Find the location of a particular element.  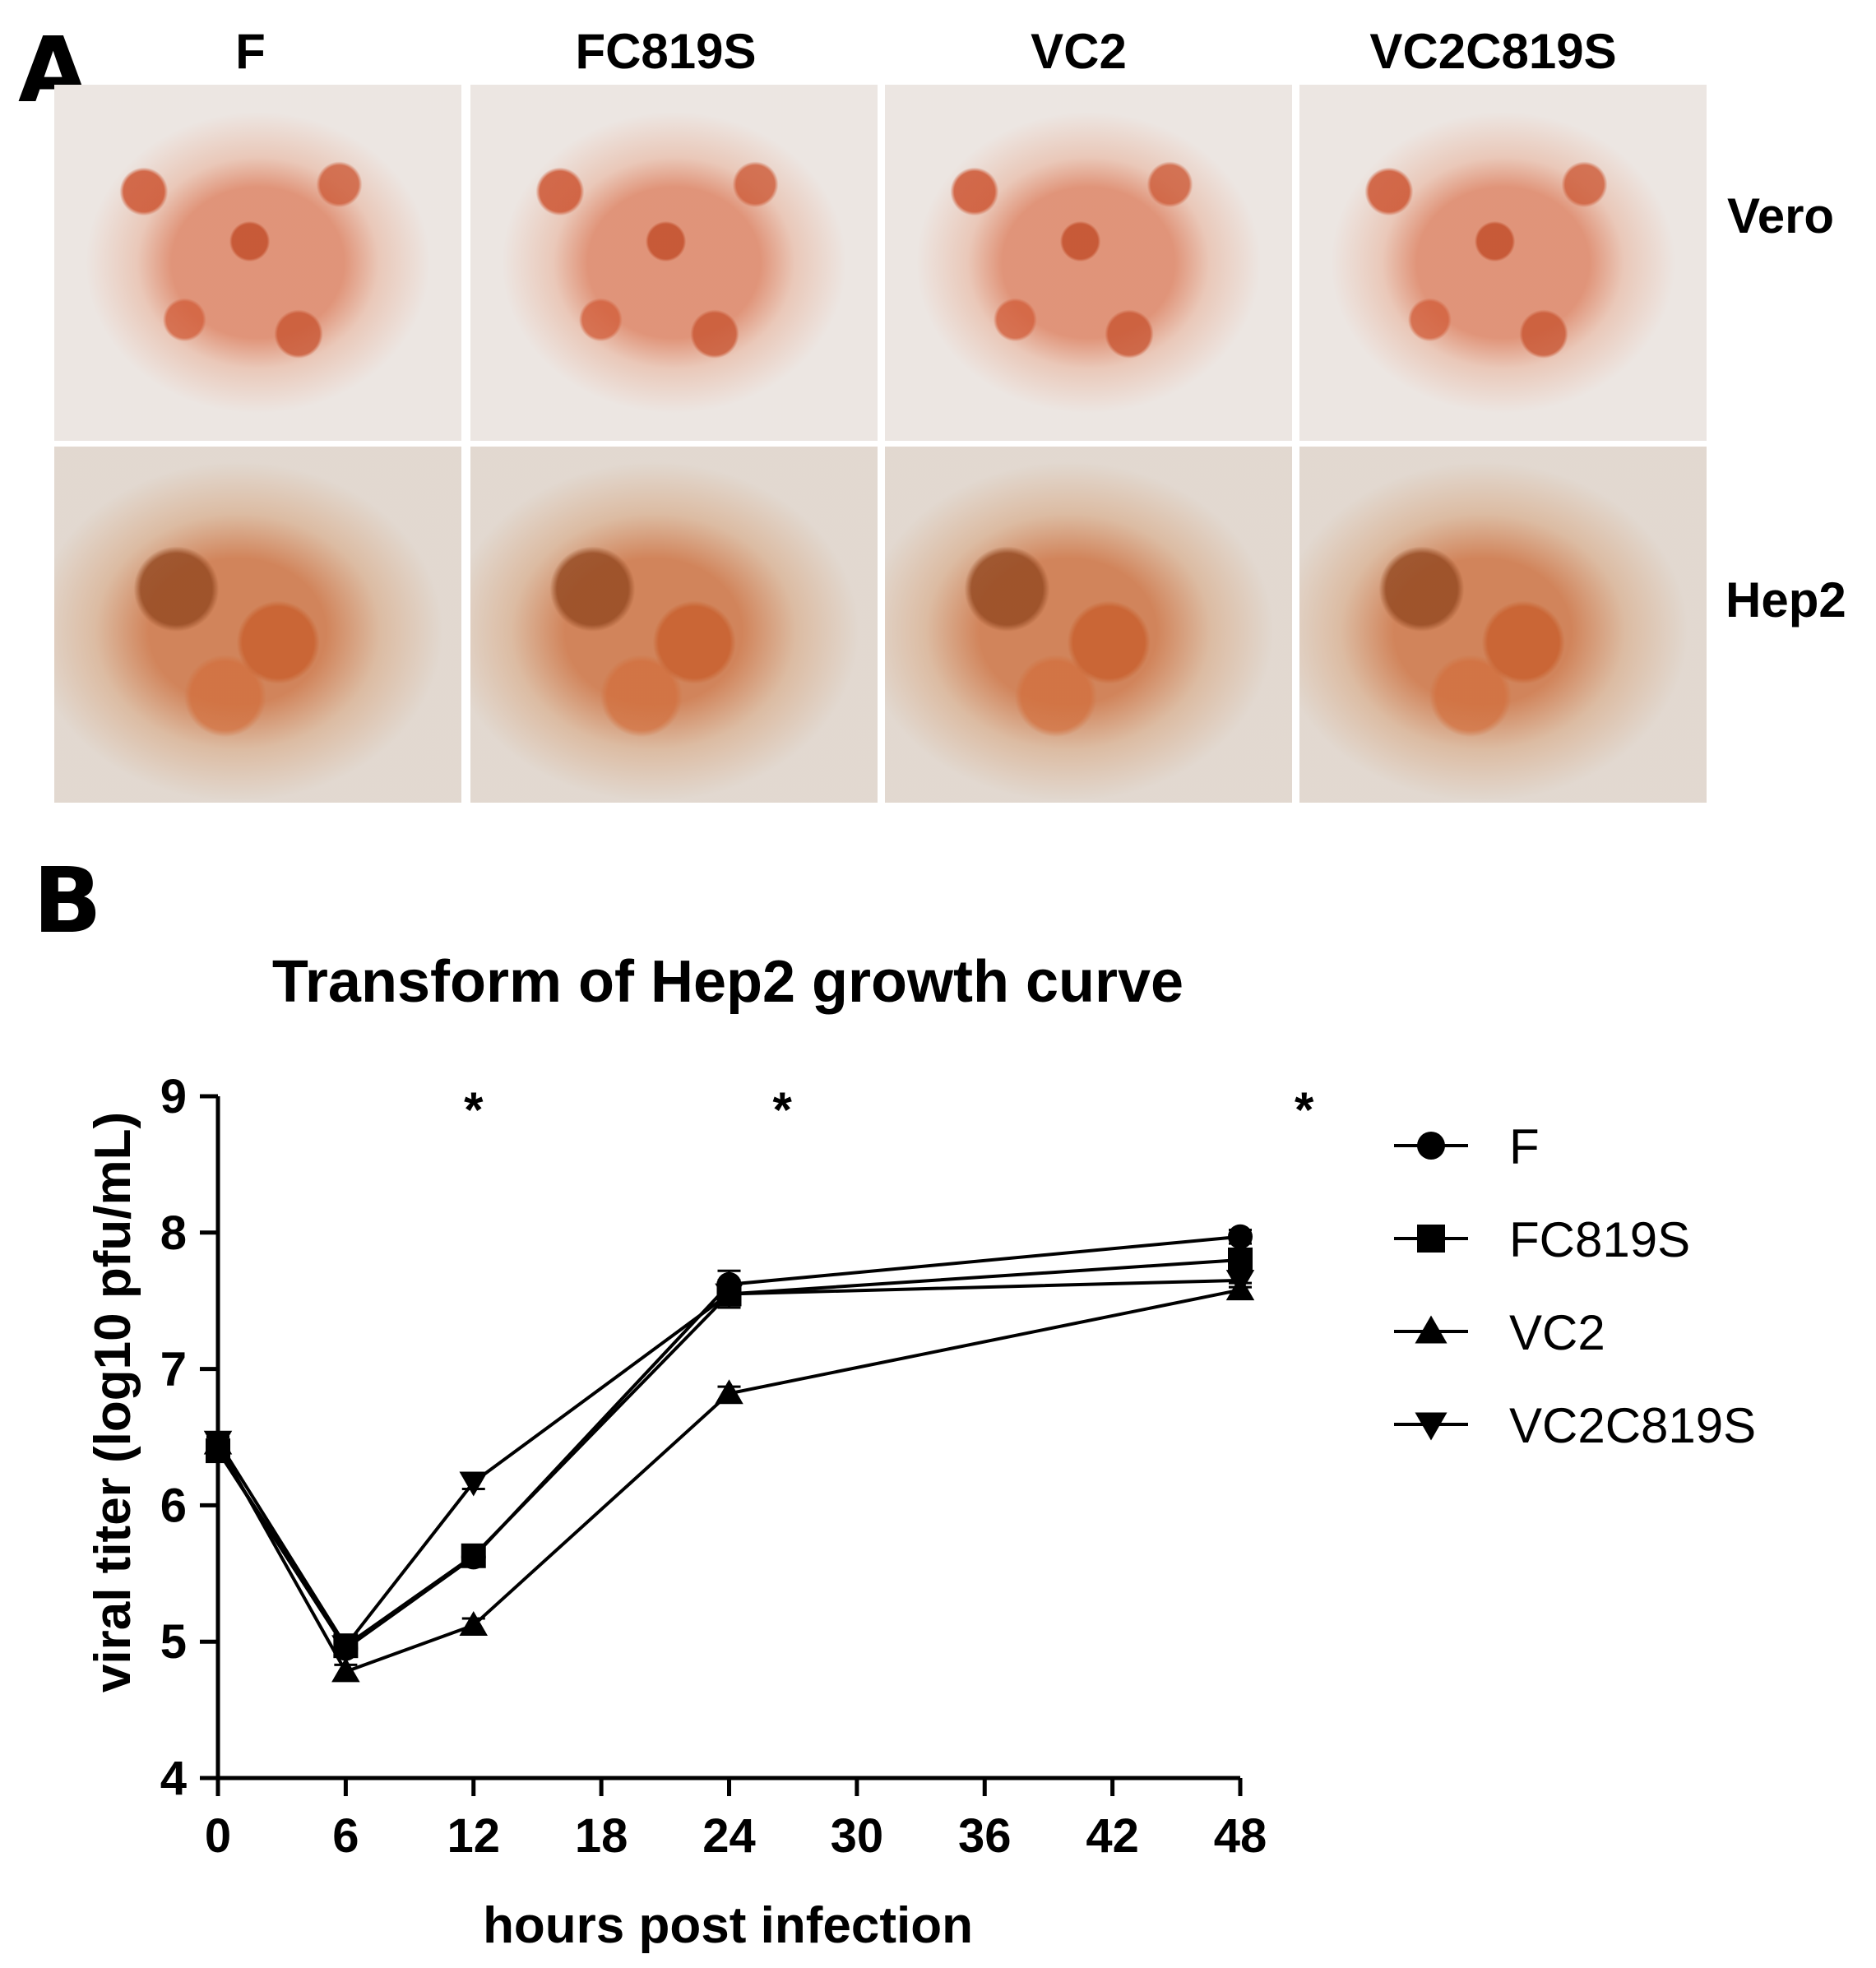

legend-entry-fc819s: FC819S is located at coordinates (1542, 1240).